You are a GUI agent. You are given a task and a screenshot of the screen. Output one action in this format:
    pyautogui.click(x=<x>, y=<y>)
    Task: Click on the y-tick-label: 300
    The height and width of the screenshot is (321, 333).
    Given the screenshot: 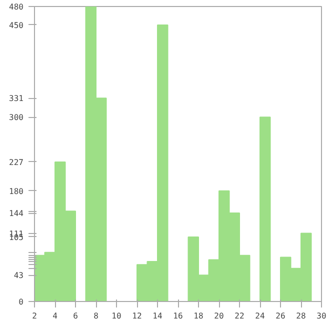 What is the action you would take?
    pyautogui.click(x=16, y=117)
    